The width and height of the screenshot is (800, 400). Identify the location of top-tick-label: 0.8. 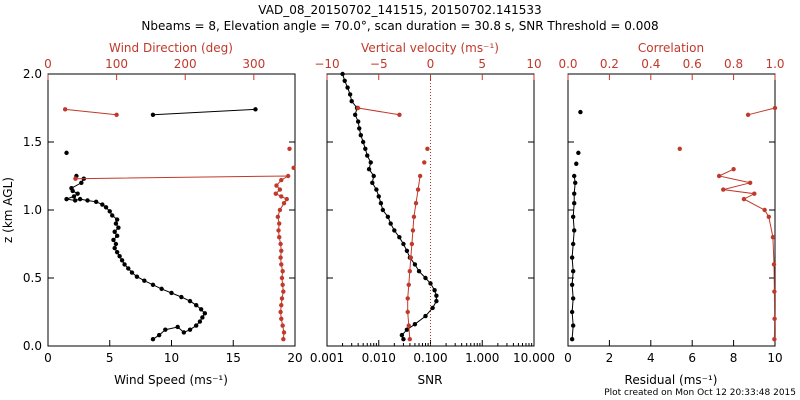
(733, 64).